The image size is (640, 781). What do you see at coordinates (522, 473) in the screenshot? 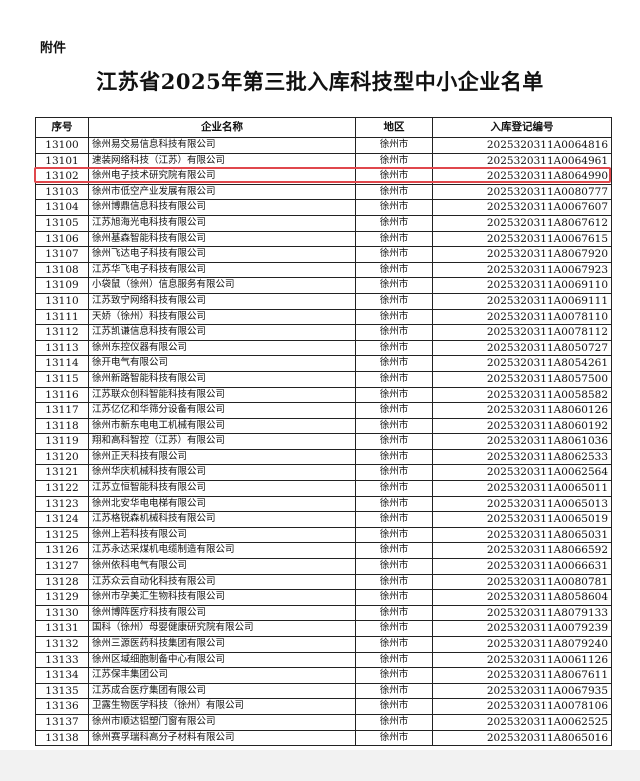
I see `registration-number: 2025320311A0062564` at bounding box center [522, 473].